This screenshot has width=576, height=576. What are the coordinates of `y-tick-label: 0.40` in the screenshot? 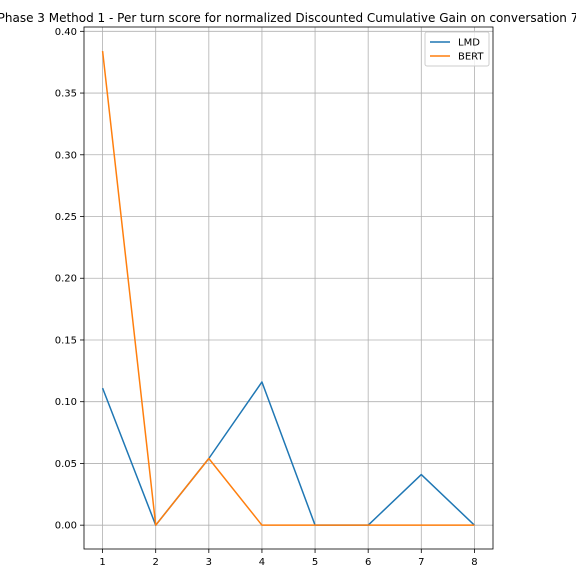 It's located at (66, 32).